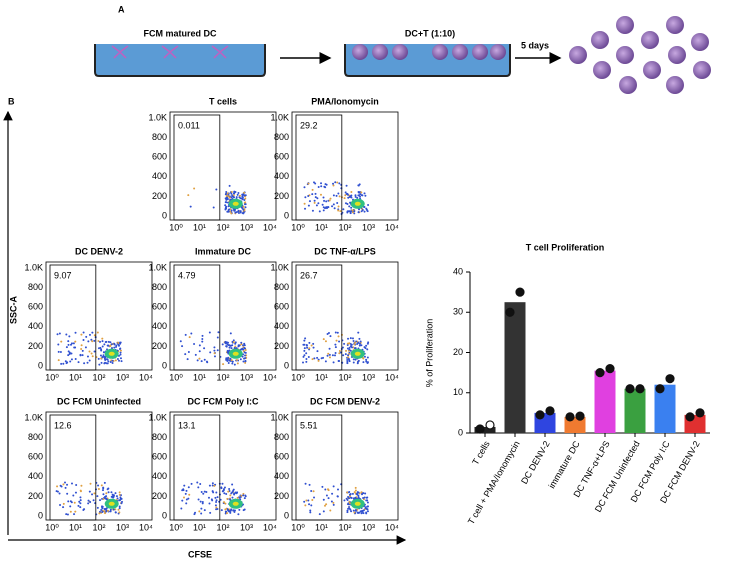  I want to click on x-tick-label: 10⁴, so click(270, 527).